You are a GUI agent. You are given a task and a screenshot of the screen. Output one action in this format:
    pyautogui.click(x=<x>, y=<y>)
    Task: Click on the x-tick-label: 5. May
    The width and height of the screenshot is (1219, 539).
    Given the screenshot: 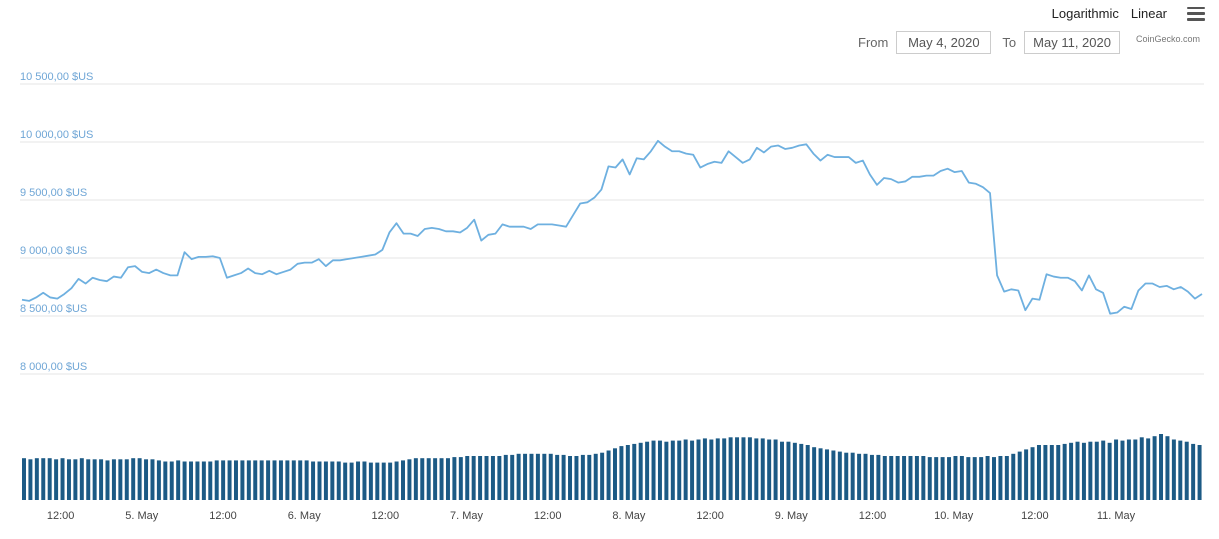 What is the action you would take?
    pyautogui.click(x=142, y=516)
    